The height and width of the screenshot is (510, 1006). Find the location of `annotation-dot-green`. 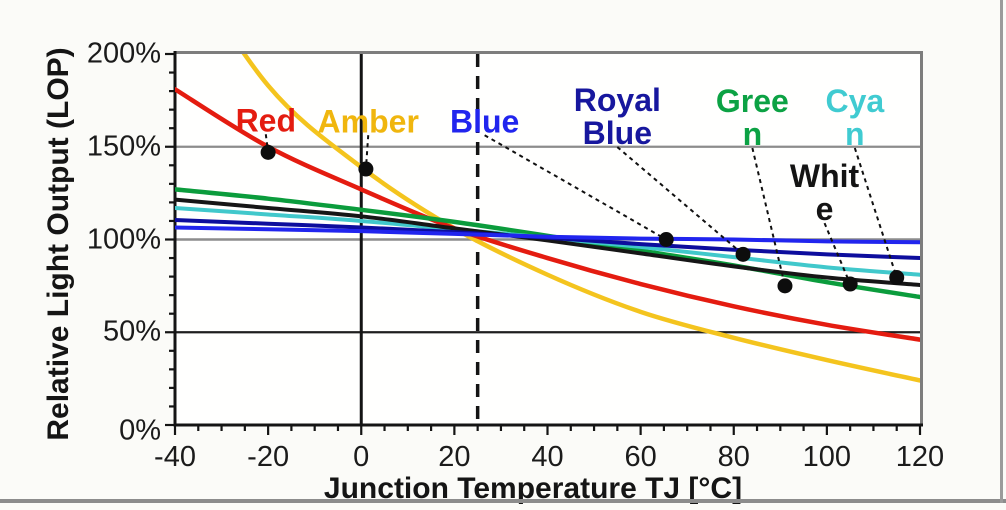

annotation-dot-green is located at coordinates (785, 286).